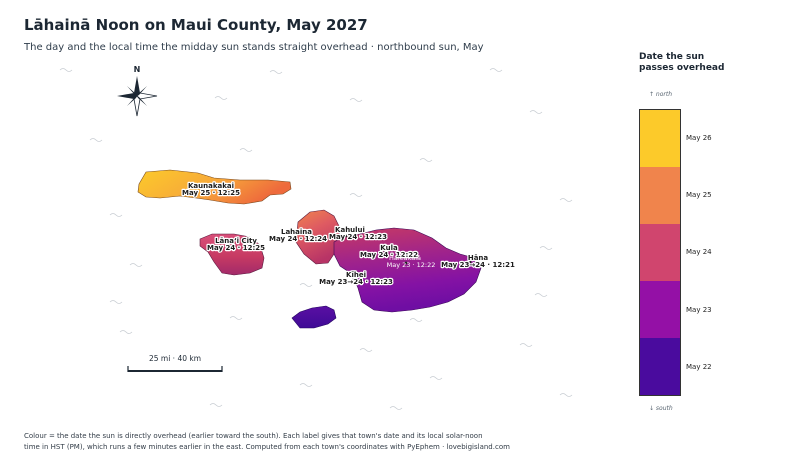 The width and height of the screenshot is (800, 469). Describe the element at coordinates (699, 137) in the screenshot. I see `legend-label: May 26` at that location.